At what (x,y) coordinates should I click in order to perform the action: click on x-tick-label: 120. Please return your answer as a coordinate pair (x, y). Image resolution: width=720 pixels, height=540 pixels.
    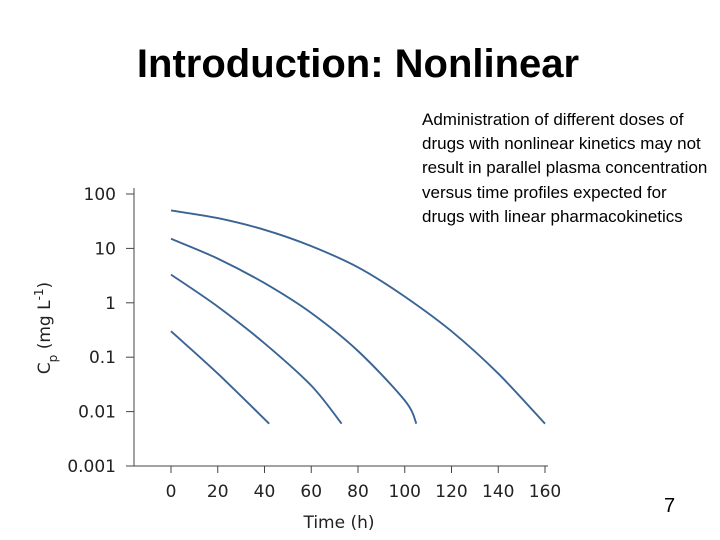
    Looking at the image, I should click on (451, 492).